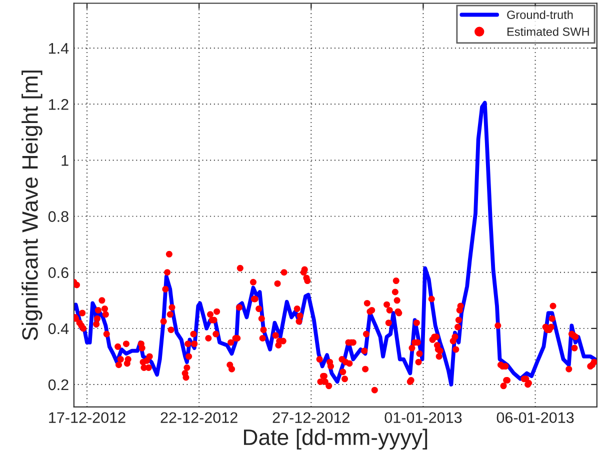 Image resolution: width=606 pixels, height=464 pixels. I want to click on legend-label: Estimated SWH, so click(548, 31).